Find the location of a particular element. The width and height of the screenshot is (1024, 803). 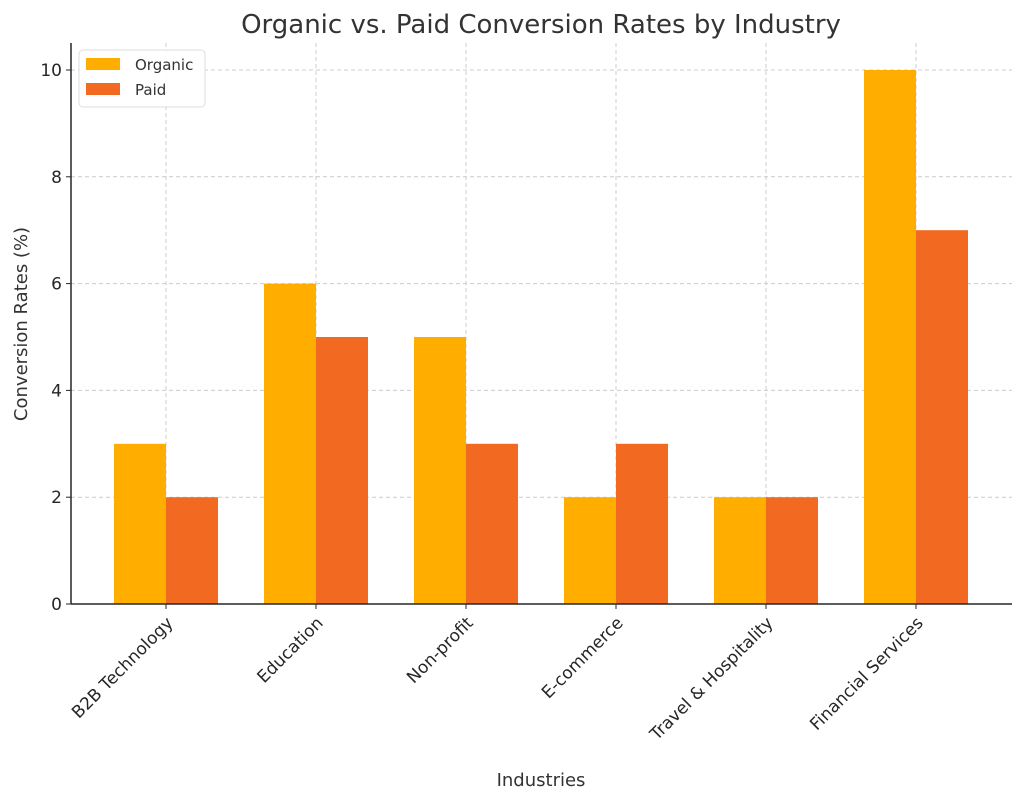

x-axis-label: Industries is located at coordinates (541, 780).